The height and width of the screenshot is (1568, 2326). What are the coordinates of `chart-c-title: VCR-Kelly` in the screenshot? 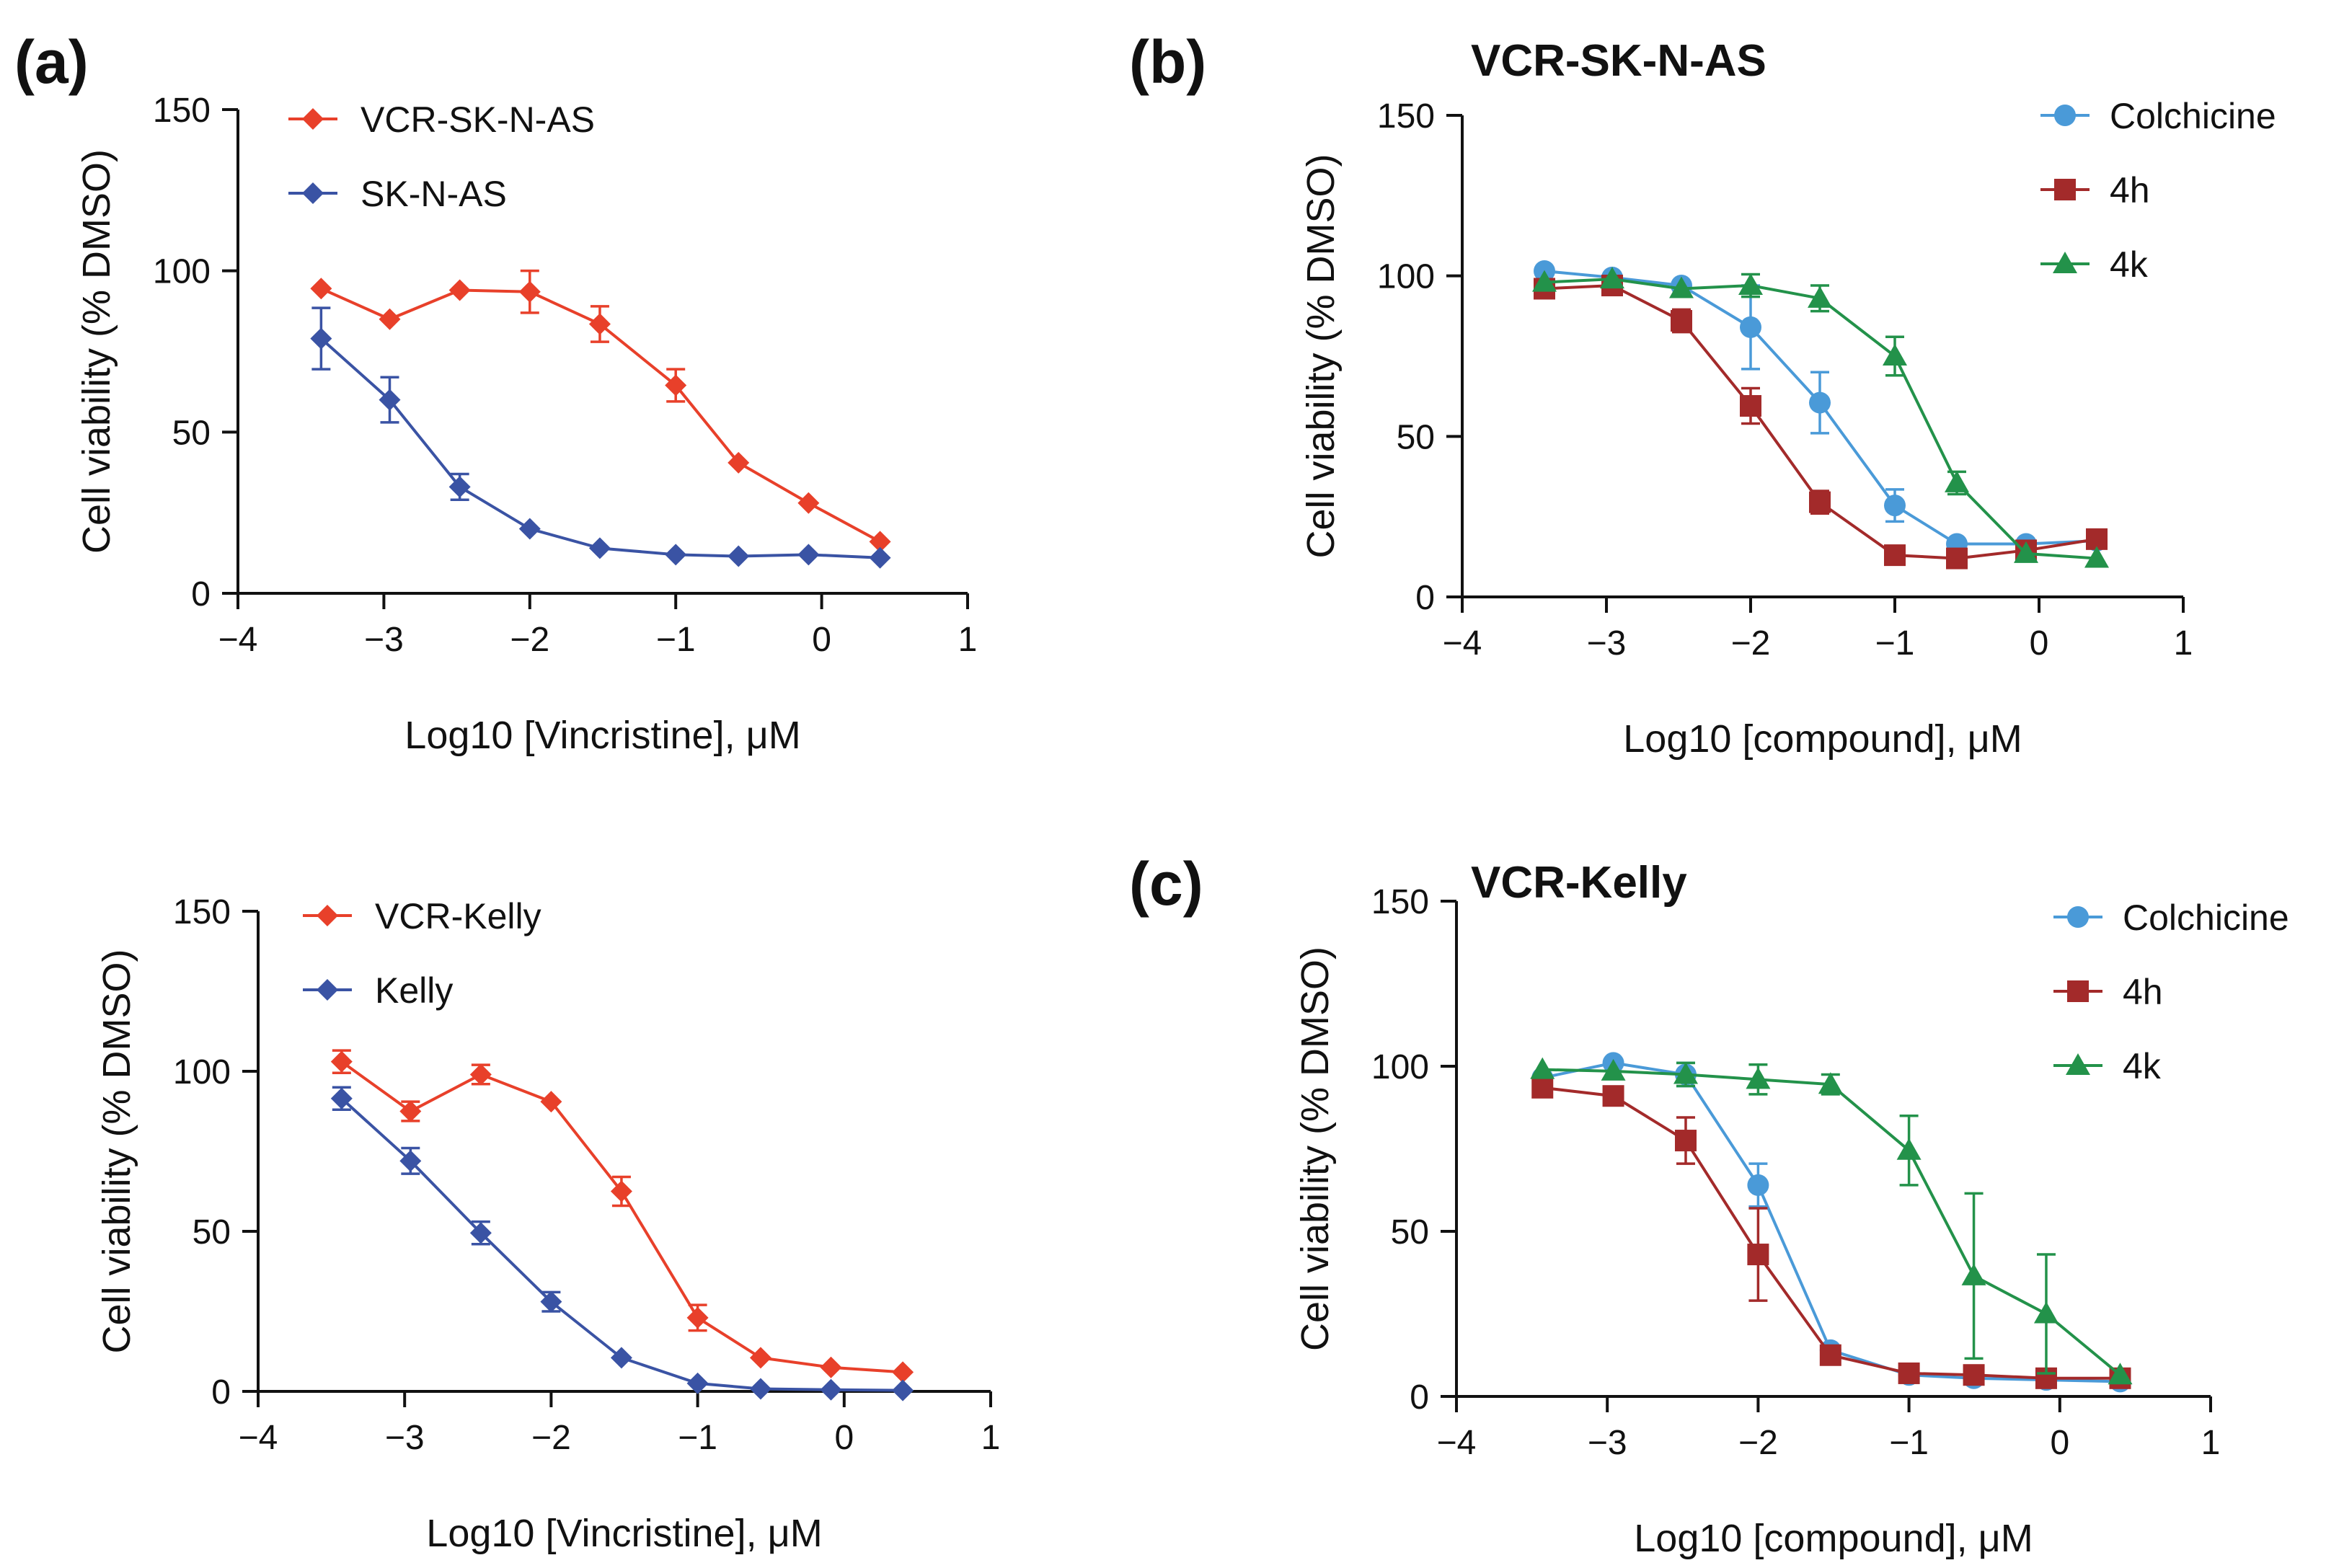 It's located at (1579, 883).